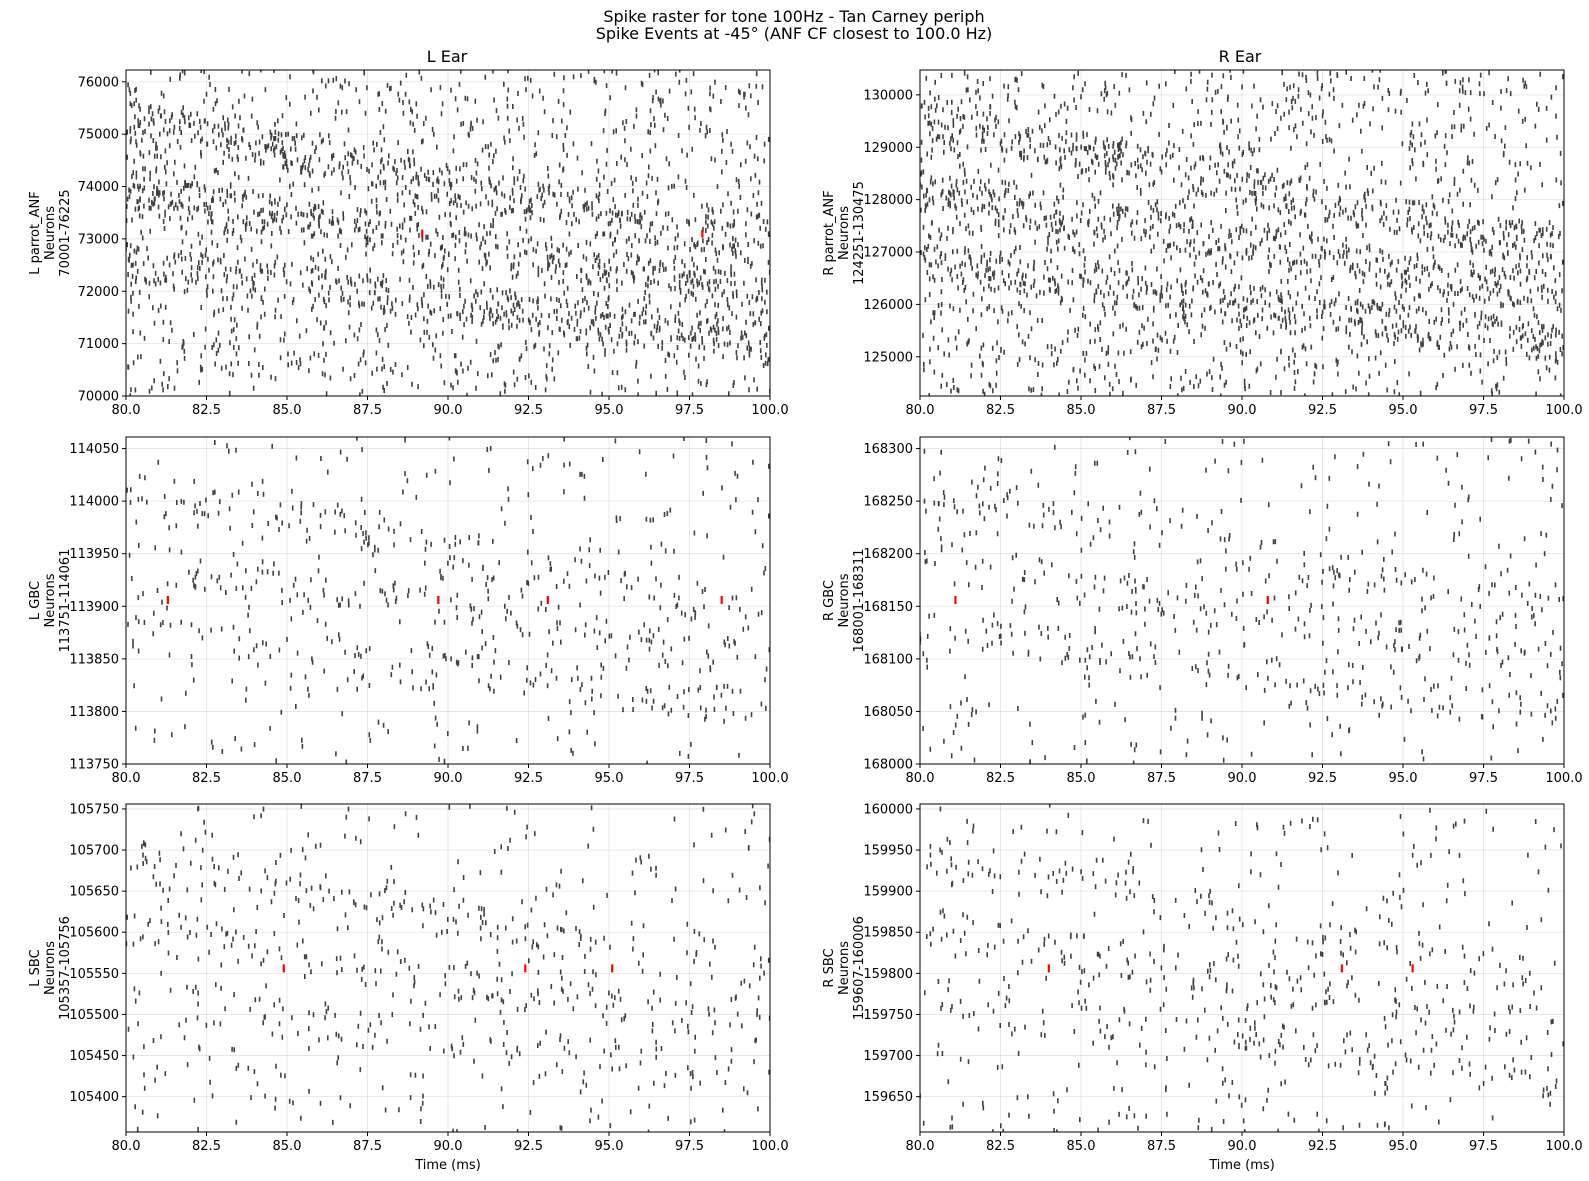  I want to click on column-title-right: R Ear, so click(1240, 56).